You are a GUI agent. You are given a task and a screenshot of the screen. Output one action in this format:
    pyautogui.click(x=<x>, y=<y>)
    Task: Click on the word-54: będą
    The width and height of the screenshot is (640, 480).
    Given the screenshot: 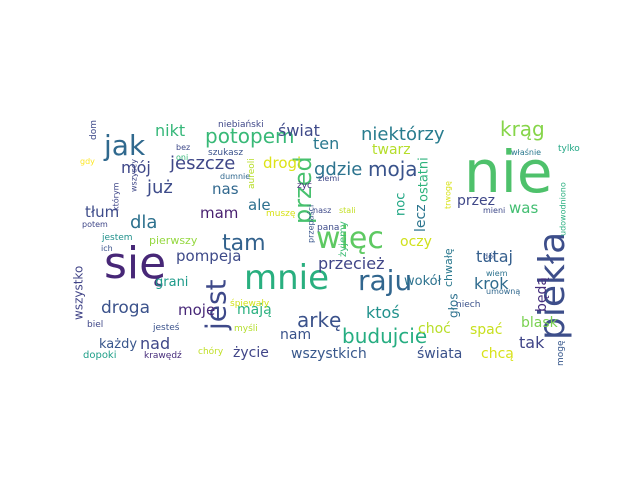 What is the action you would take?
    pyautogui.click(x=542, y=294)
    